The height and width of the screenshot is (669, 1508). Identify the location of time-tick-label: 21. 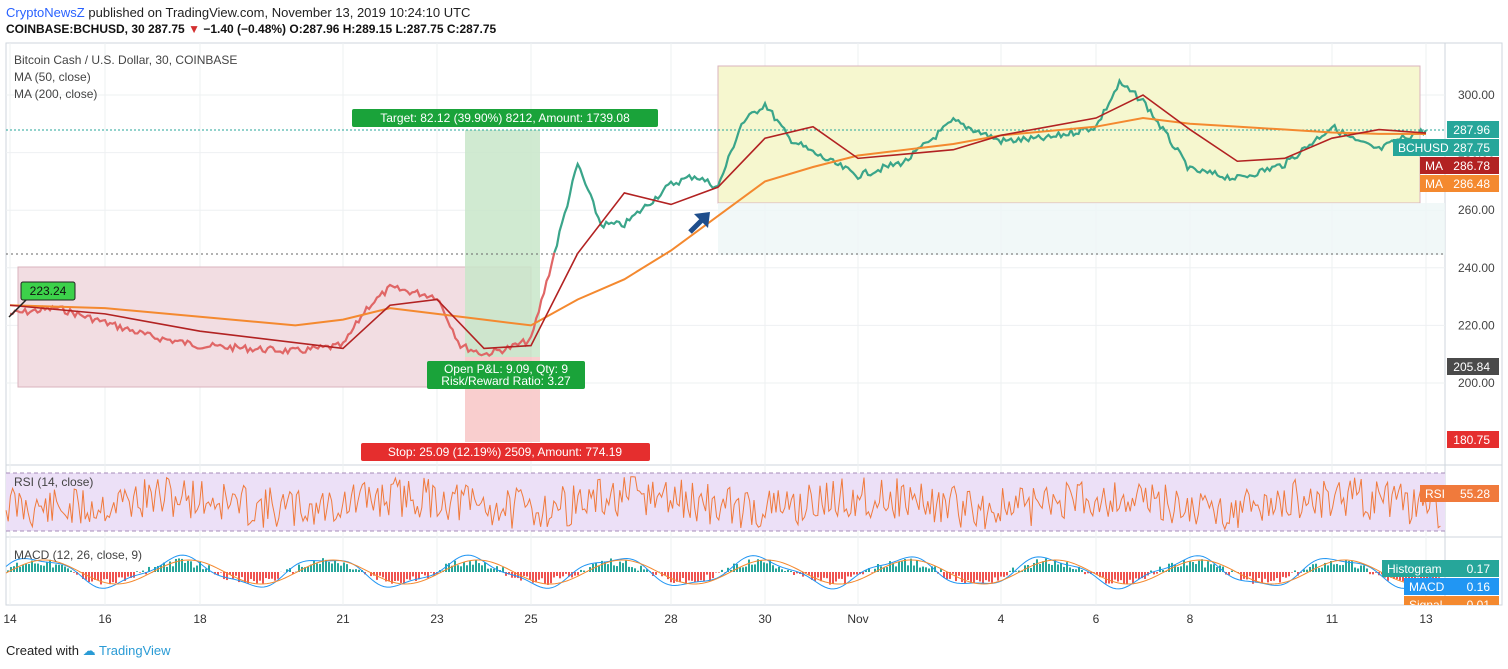
(343, 619).